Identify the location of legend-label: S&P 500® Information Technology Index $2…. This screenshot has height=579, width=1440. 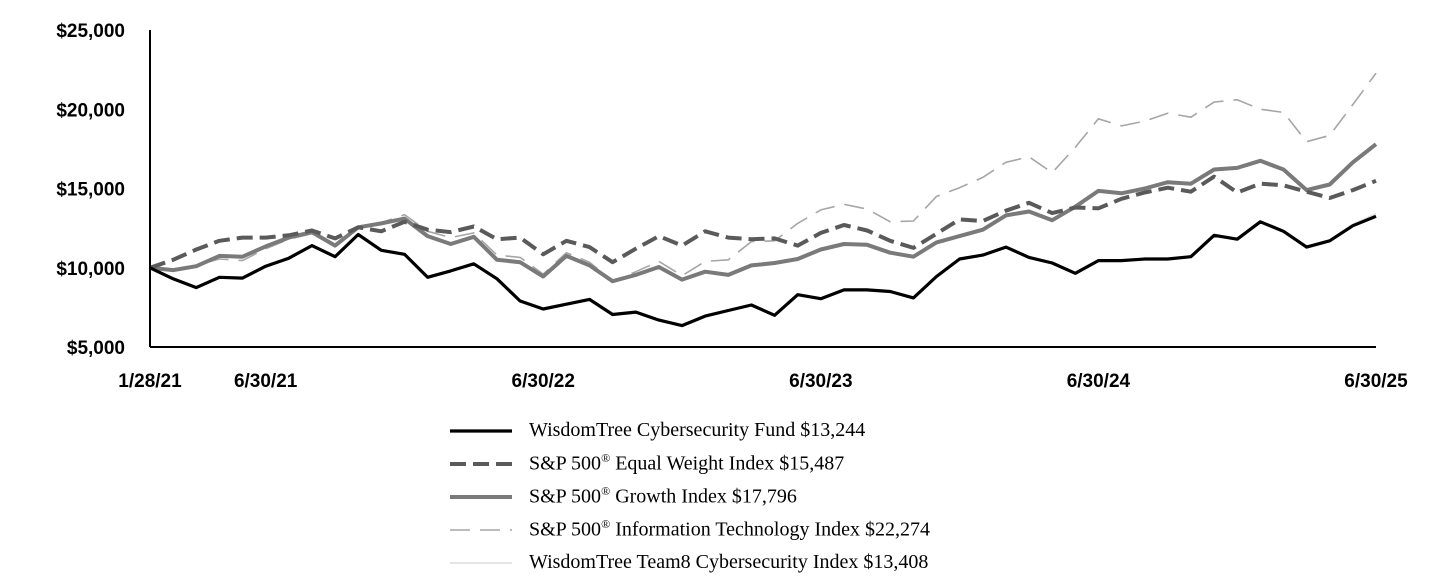
(730, 529).